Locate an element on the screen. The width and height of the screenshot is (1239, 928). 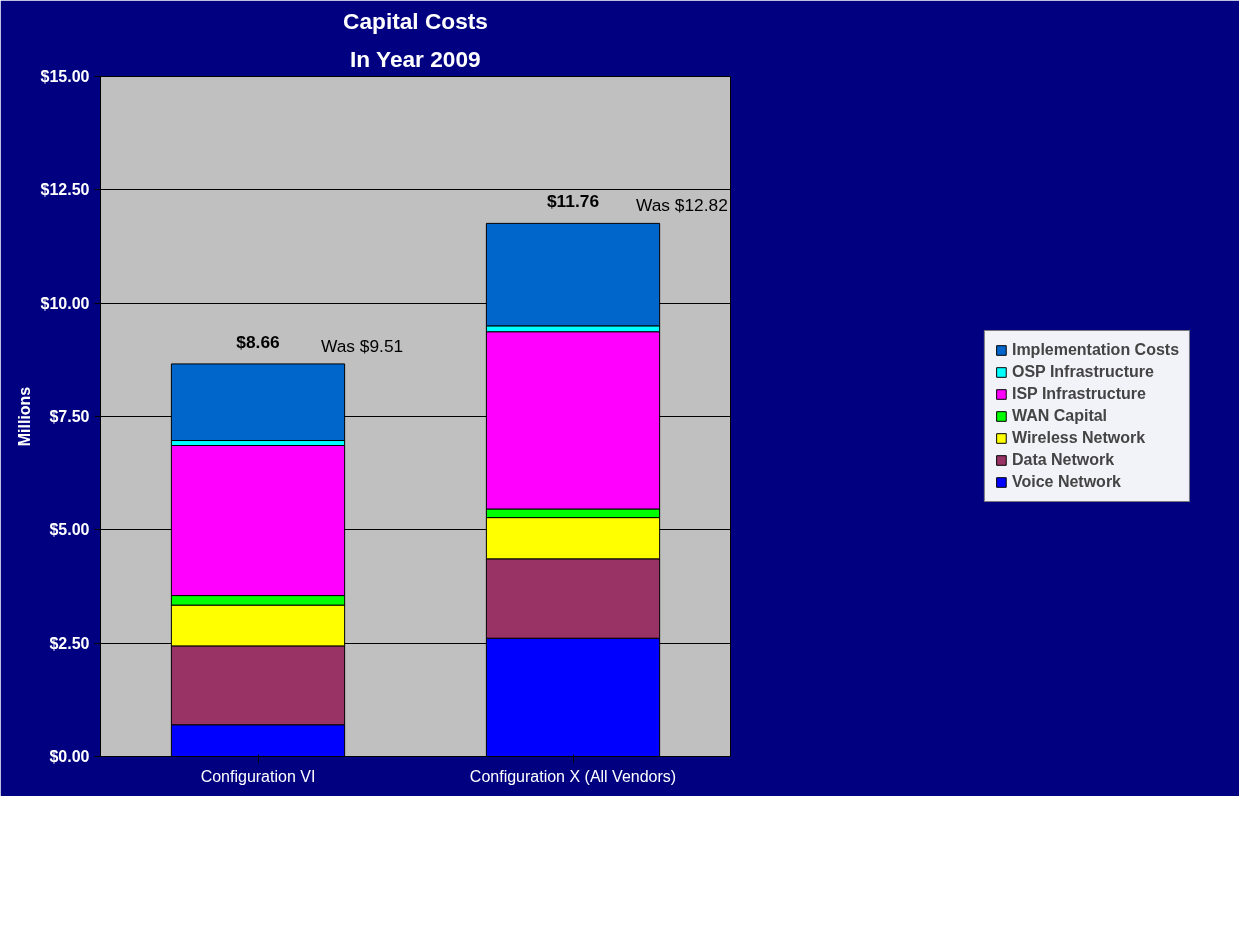
y-tick-label: $7.50 is located at coordinates (69, 416).